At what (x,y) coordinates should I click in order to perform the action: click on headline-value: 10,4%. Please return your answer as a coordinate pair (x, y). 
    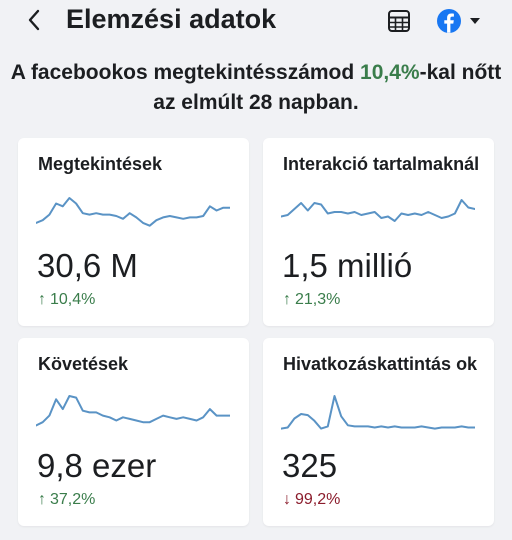
    Looking at the image, I should click on (390, 72).